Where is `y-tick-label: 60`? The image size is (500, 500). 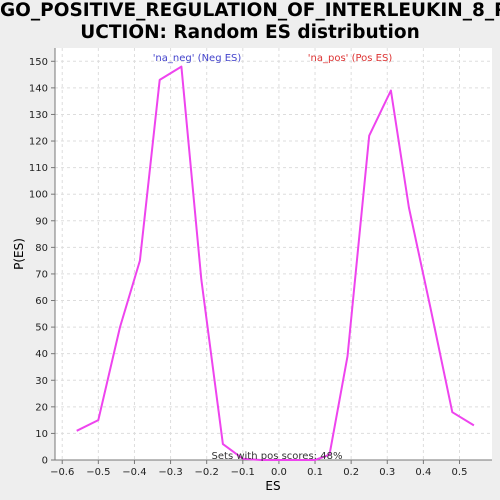 y-tick-label: 60 is located at coordinates (41, 301).